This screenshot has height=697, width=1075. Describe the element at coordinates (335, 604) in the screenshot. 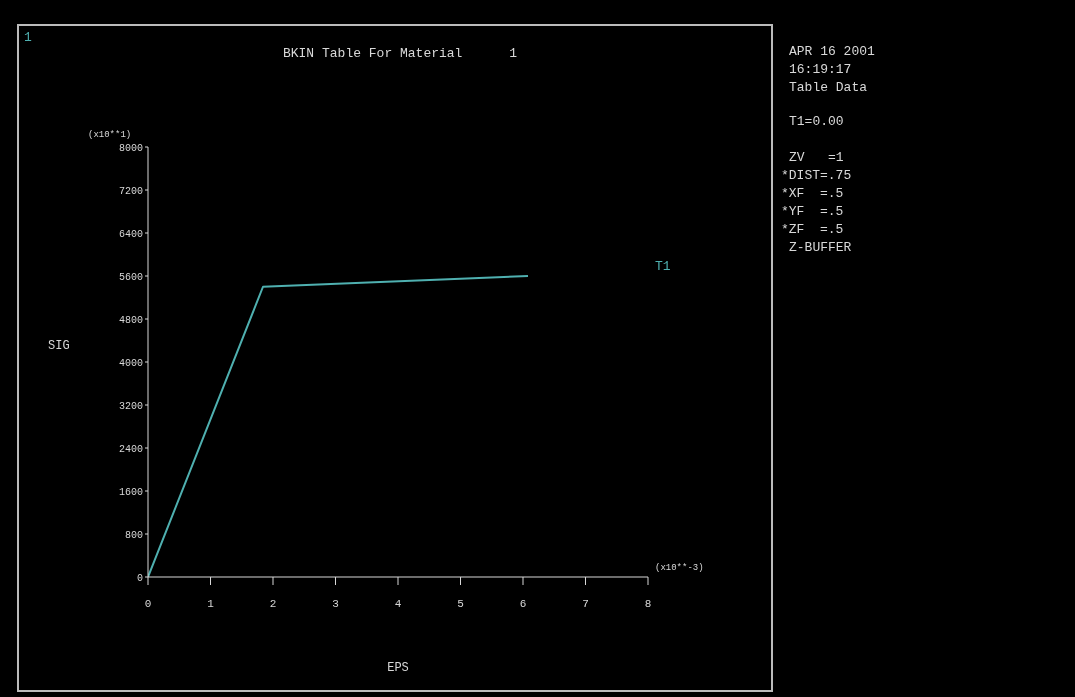

I see `x-tick-label: 3` at that location.